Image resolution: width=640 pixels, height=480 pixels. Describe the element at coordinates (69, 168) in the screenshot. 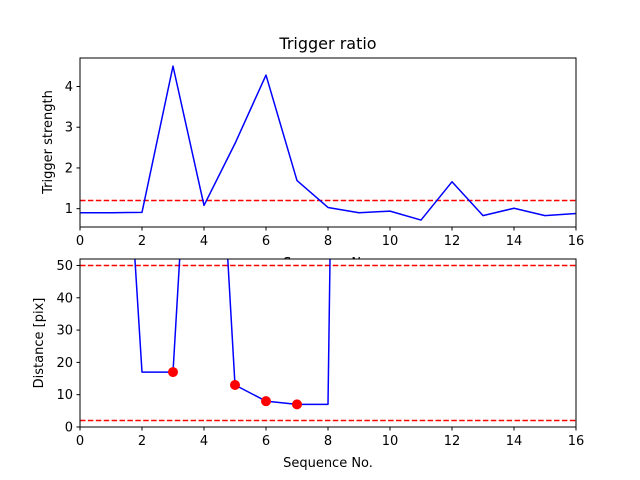

I see `y-tick-label: 2` at that location.